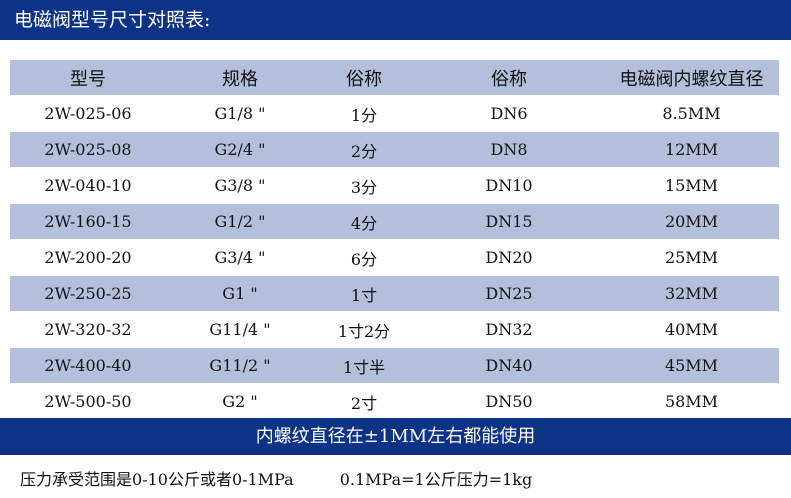 This screenshot has height=498, width=791. What do you see at coordinates (691, 365) in the screenshot?
I see `table-cell: 45MM` at bounding box center [691, 365].